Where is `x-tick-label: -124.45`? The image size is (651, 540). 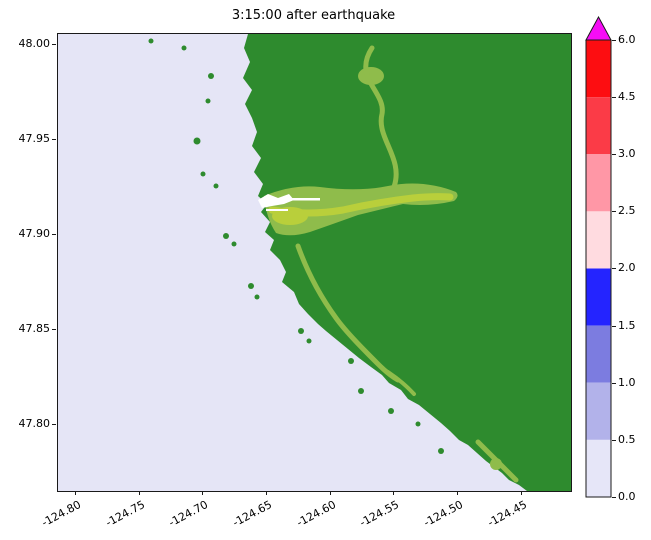
x-tick-label: -124.45 is located at coordinates (507, 514).